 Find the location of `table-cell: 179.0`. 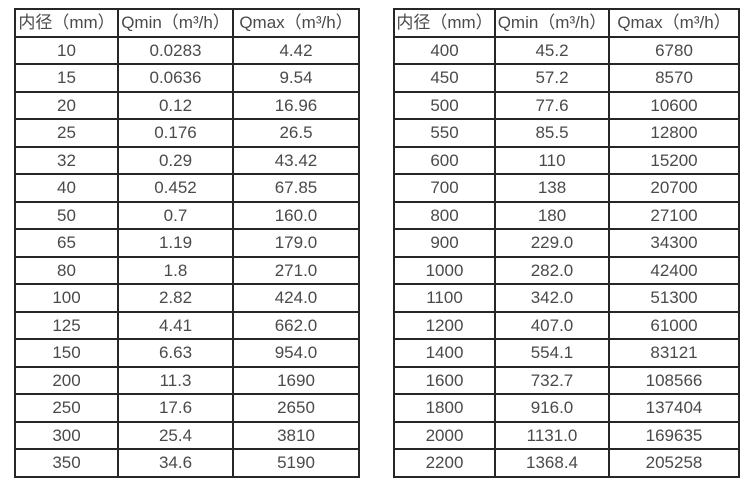

table-cell: 179.0 is located at coordinates (296, 243).